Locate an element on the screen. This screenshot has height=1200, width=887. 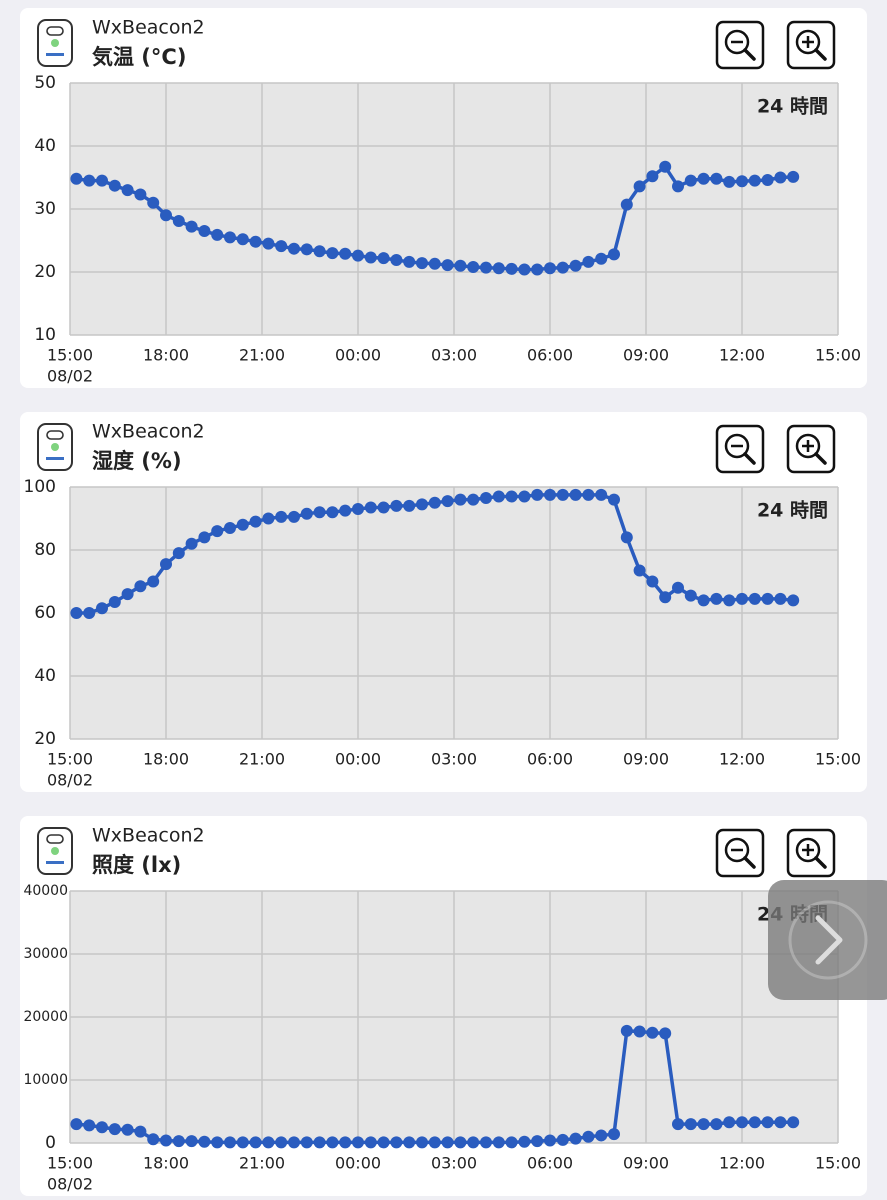
icon-slot is located at coordinates (55, 839).